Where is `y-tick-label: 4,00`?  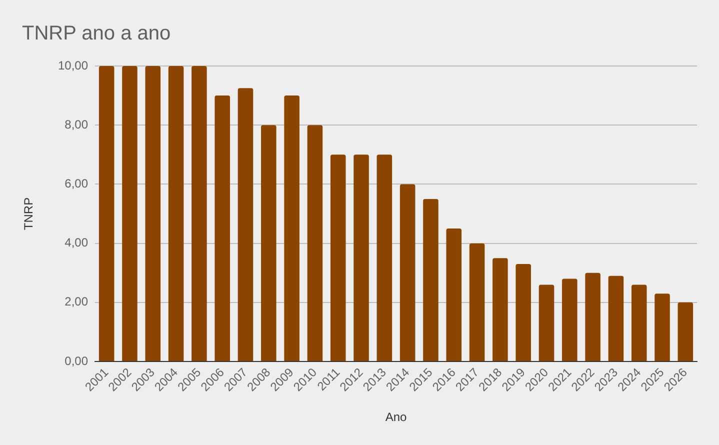
y-tick-label: 4,00 is located at coordinates (76, 243).